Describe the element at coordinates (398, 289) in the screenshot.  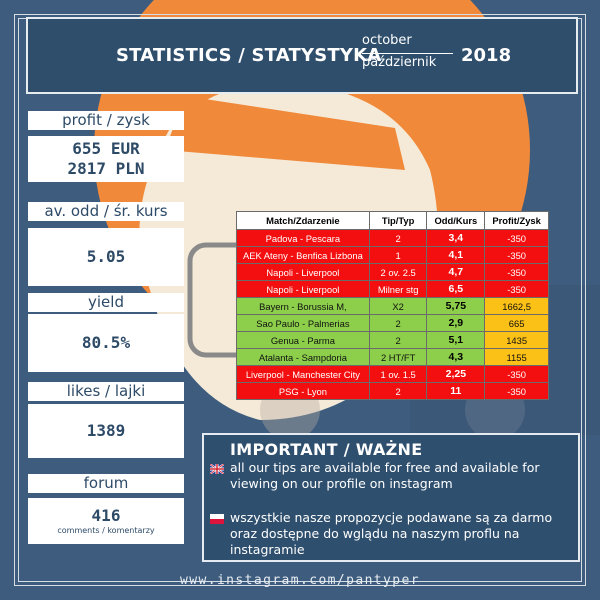
I see `tip-cell: Milner stg` at that location.